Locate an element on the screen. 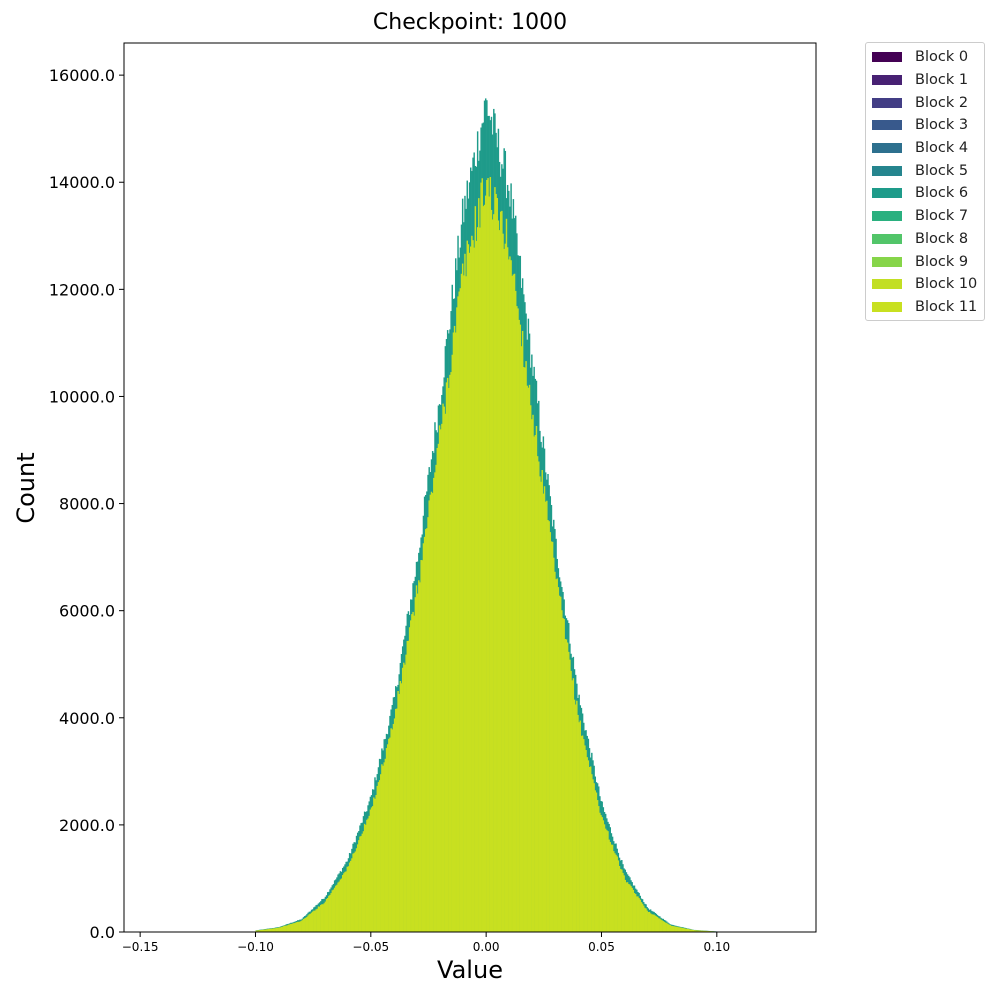 The height and width of the screenshot is (1000, 1000). y-tick-label: 2000.0 is located at coordinates (87, 825).